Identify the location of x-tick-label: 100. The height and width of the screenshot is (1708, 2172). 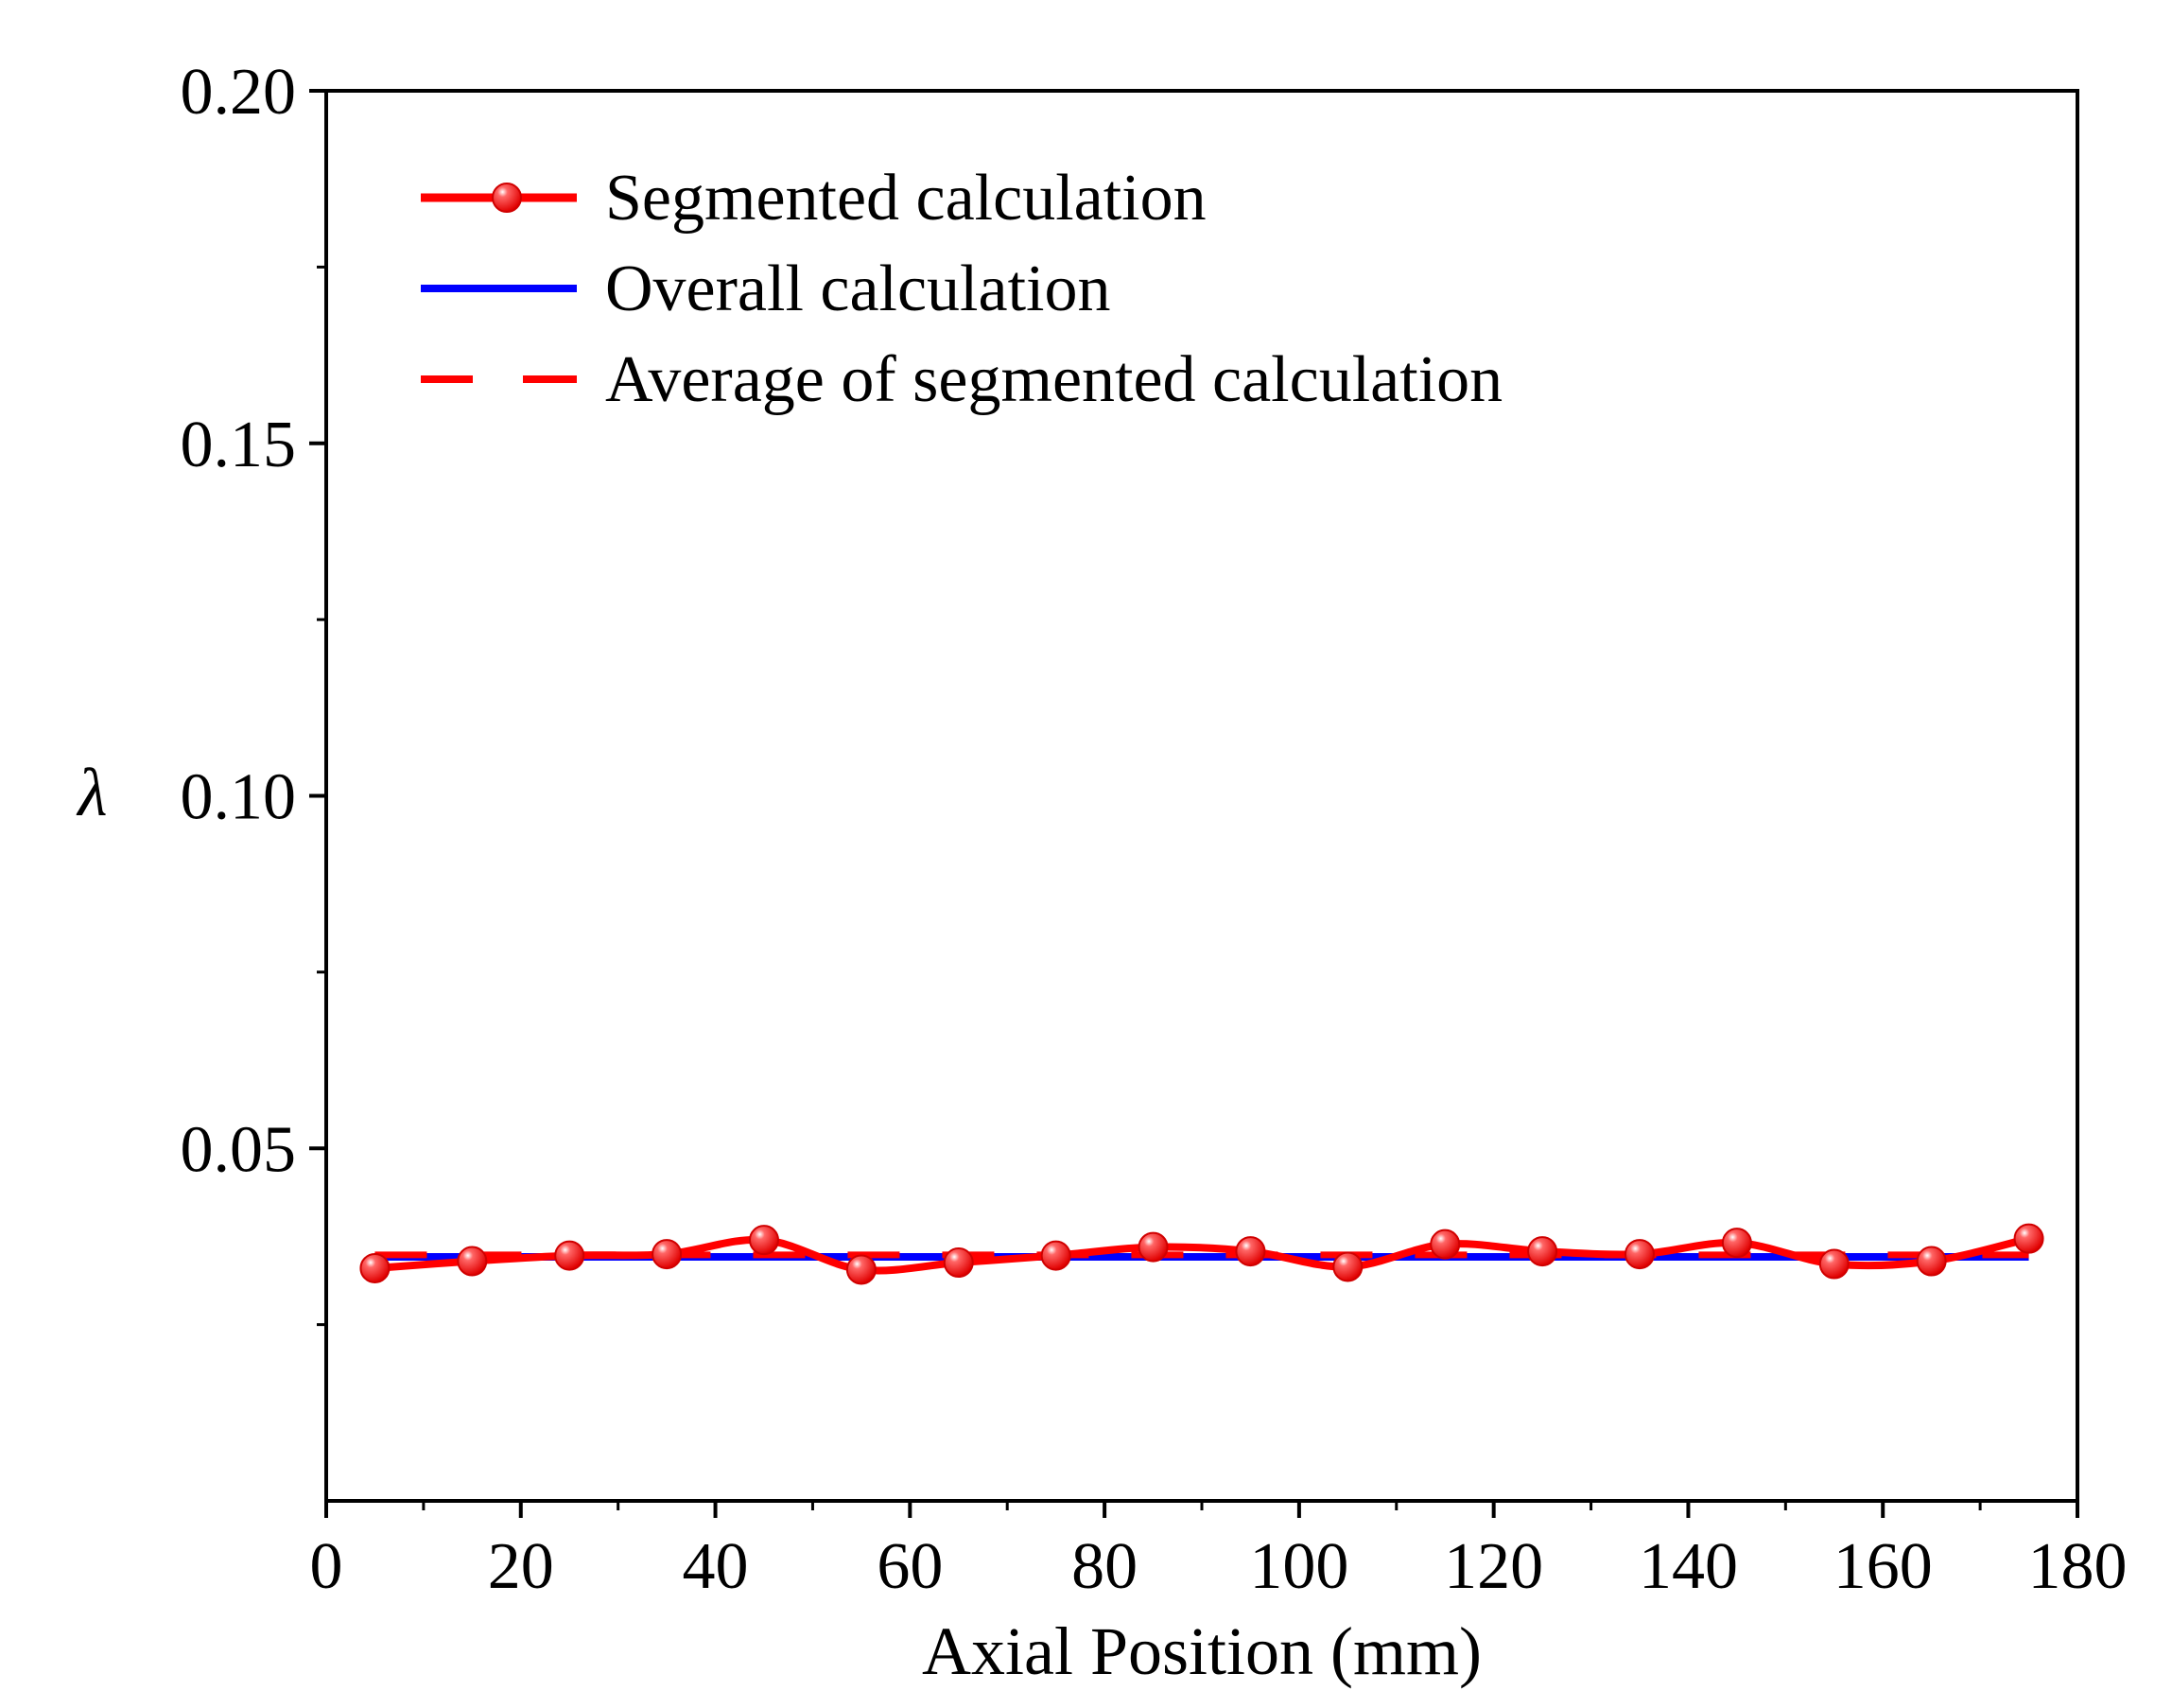
(1298, 1566).